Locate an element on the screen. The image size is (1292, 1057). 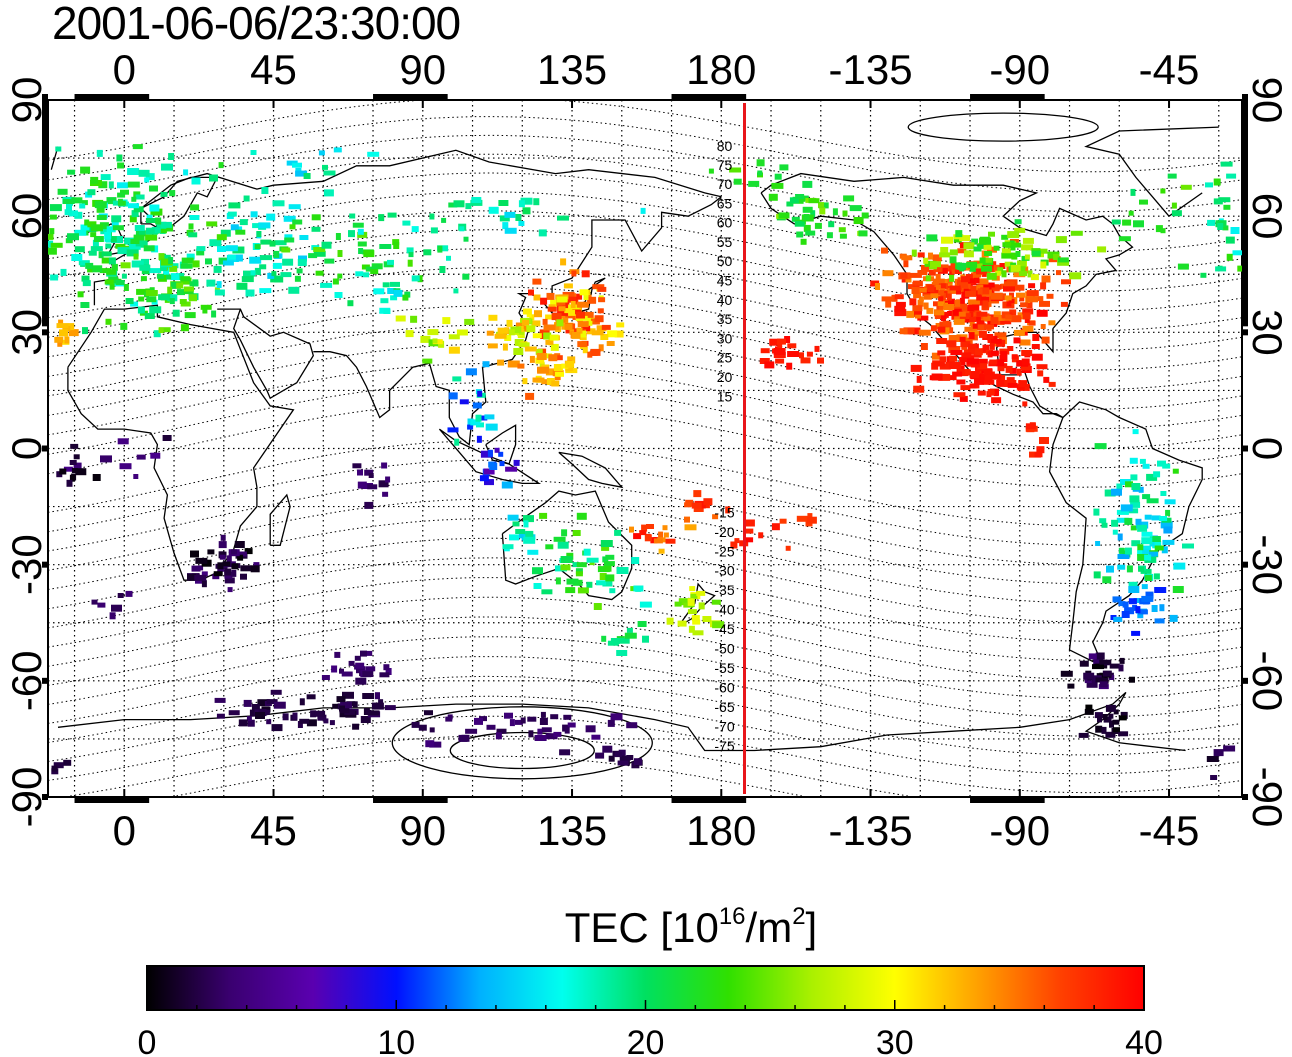
coast-asia-south is located at coordinates (266, 354).